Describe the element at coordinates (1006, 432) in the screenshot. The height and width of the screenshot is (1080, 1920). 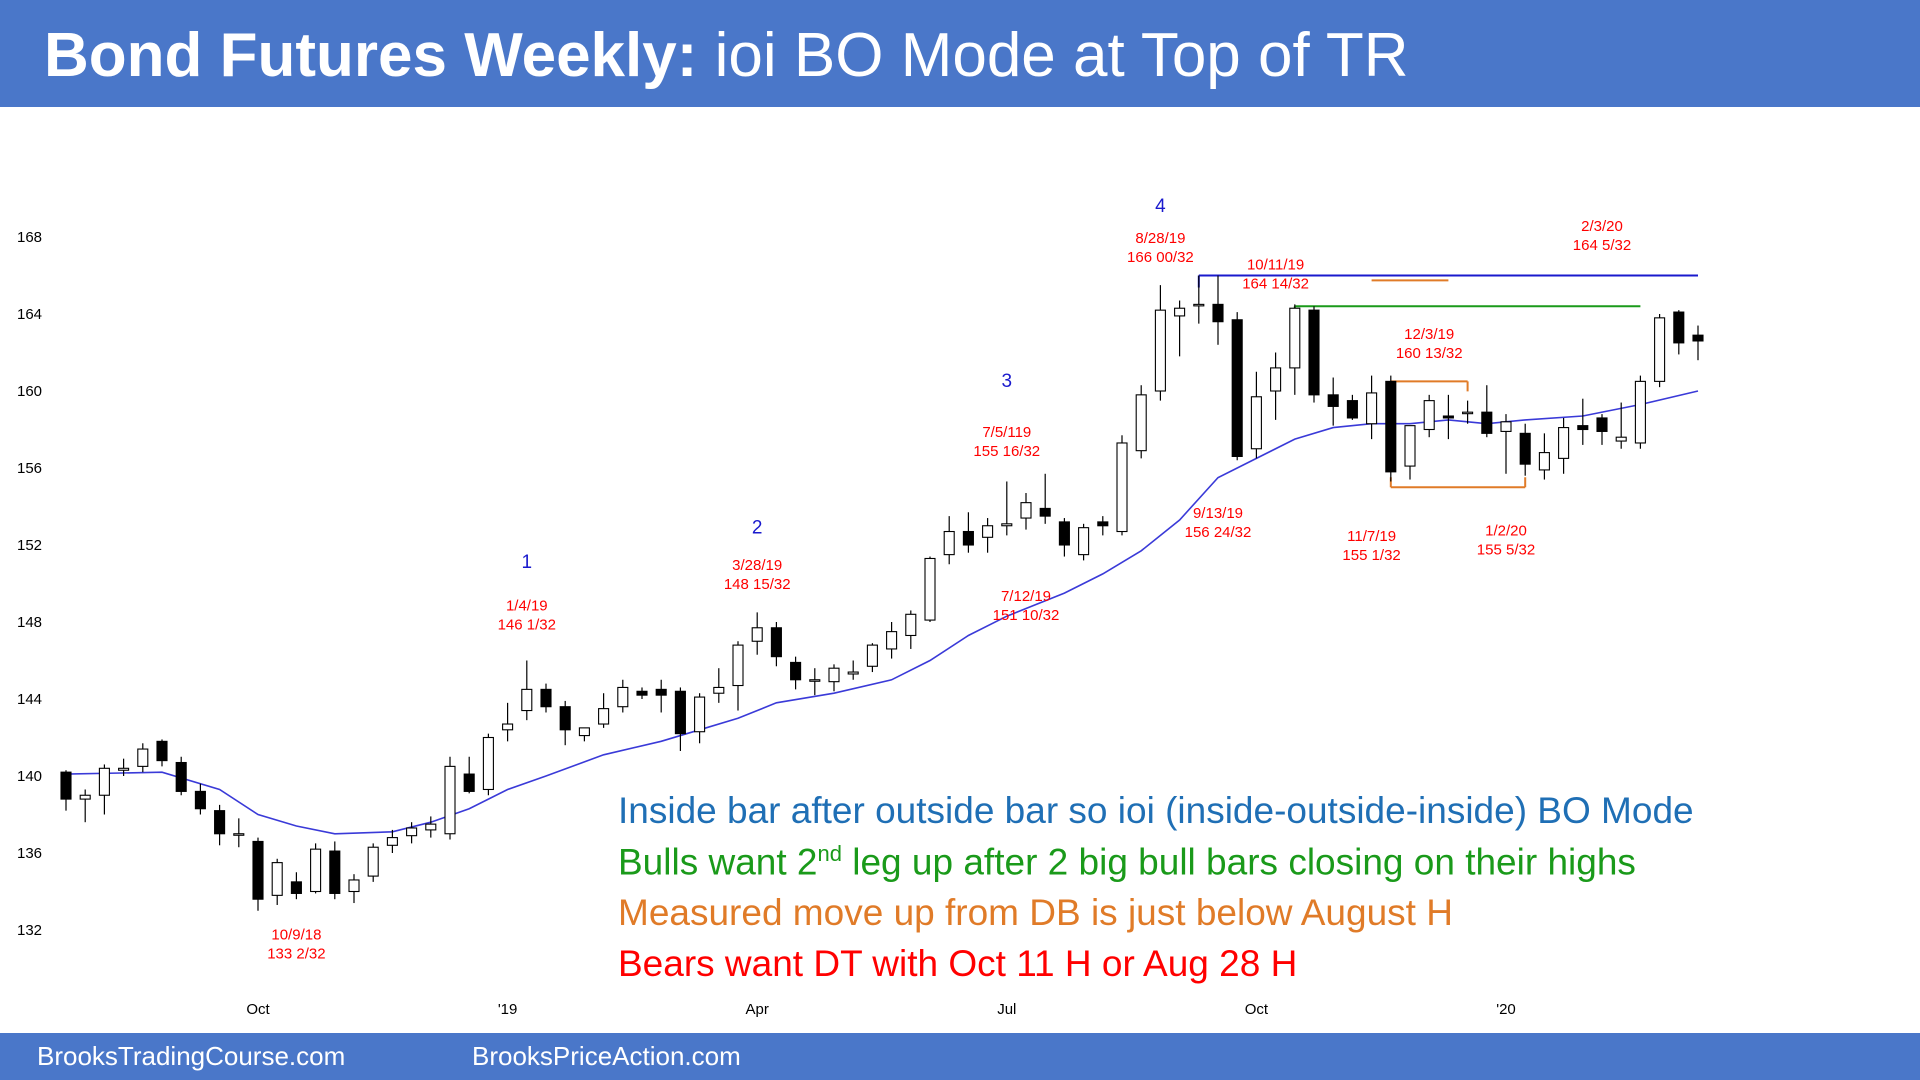
I see `price-annotation: 7/5/119` at that location.